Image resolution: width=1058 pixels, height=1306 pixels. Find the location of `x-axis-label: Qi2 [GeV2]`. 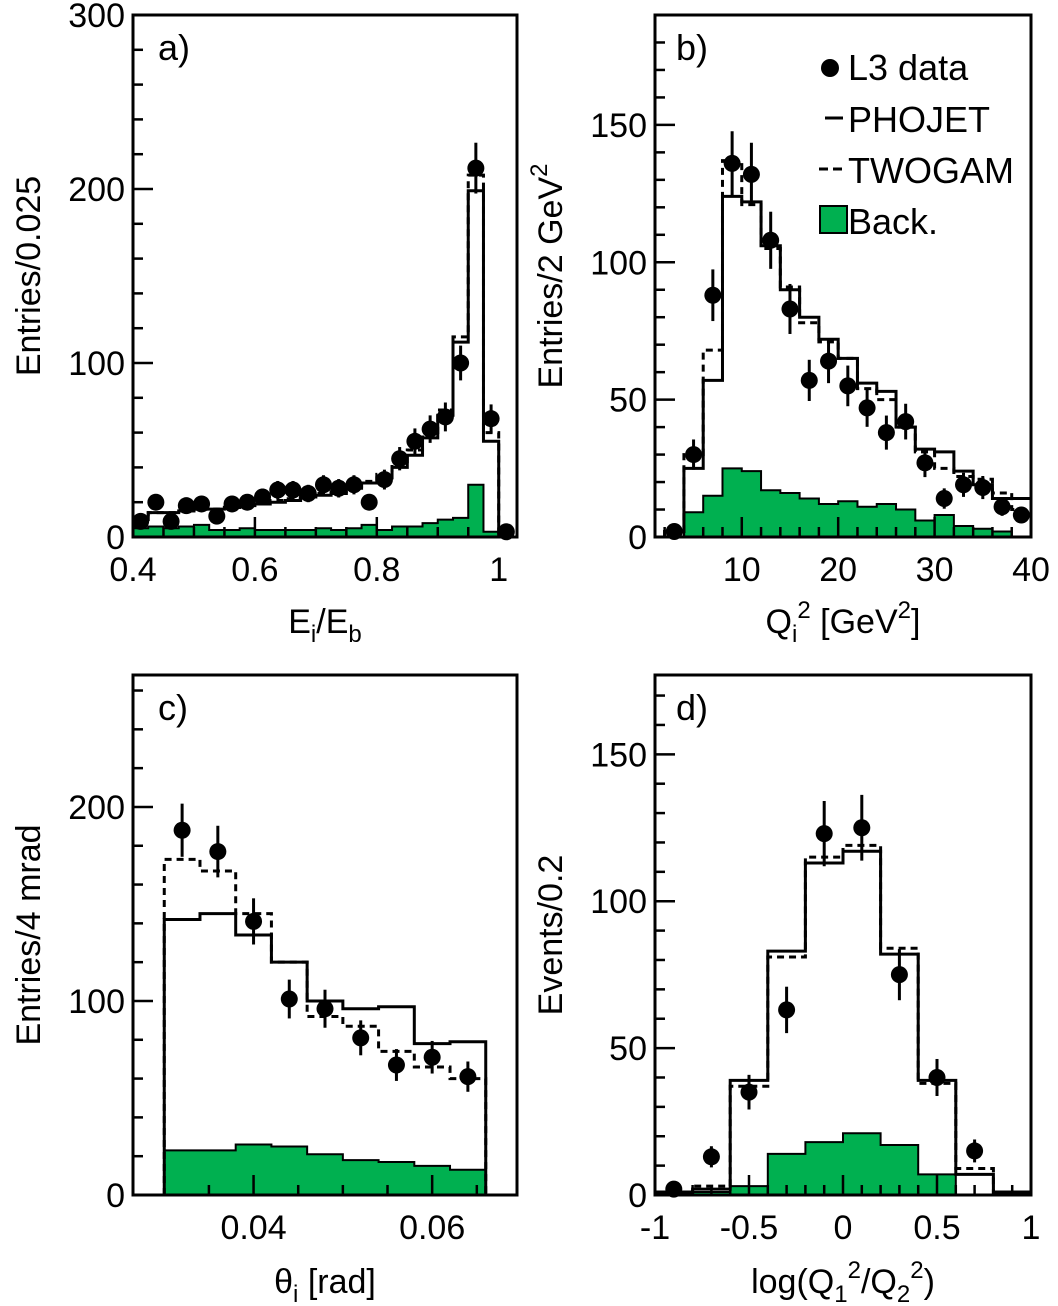

x-axis-label: Qi2 [GeV2] is located at coordinates (843, 622).